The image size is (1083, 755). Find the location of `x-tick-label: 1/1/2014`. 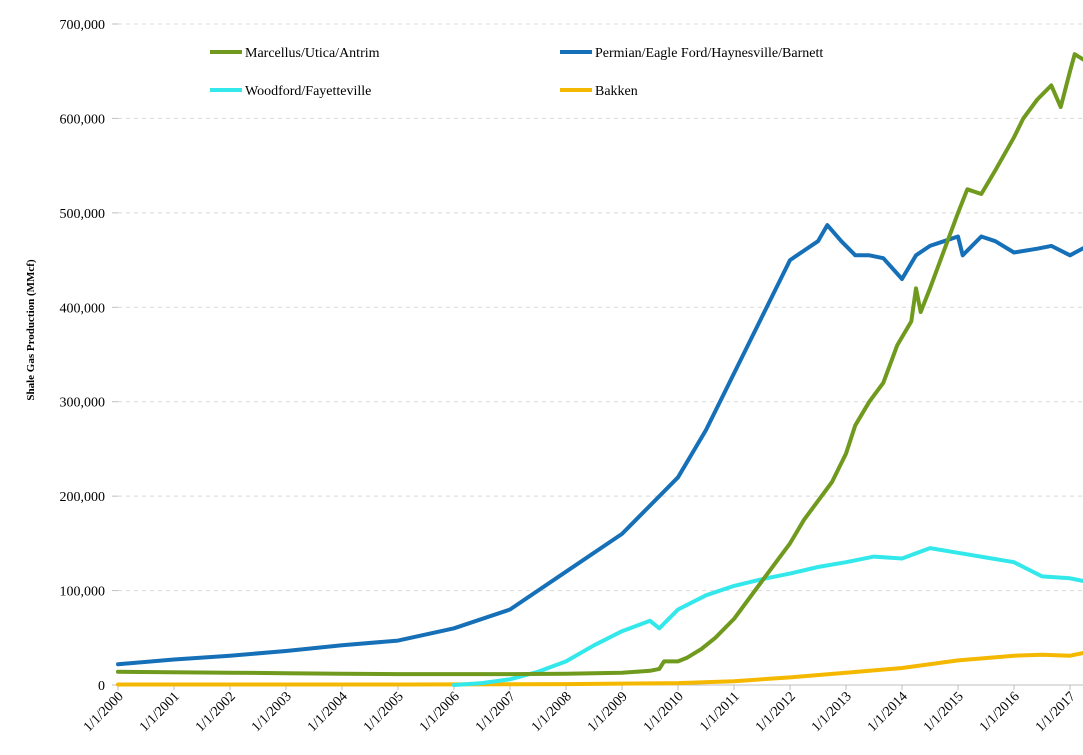

x-tick-label: 1/1/2014 is located at coordinates (888, 712).